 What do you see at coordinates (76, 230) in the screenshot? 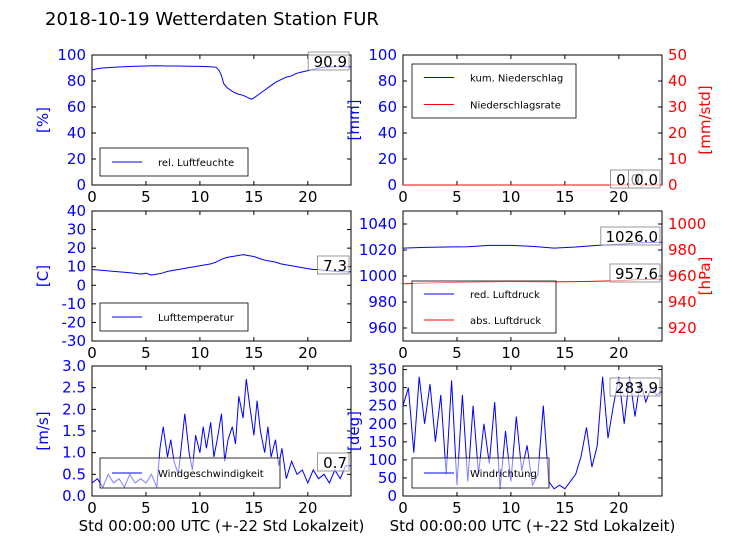
I see `y-tick-label-temperature: 30` at bounding box center [76, 230].